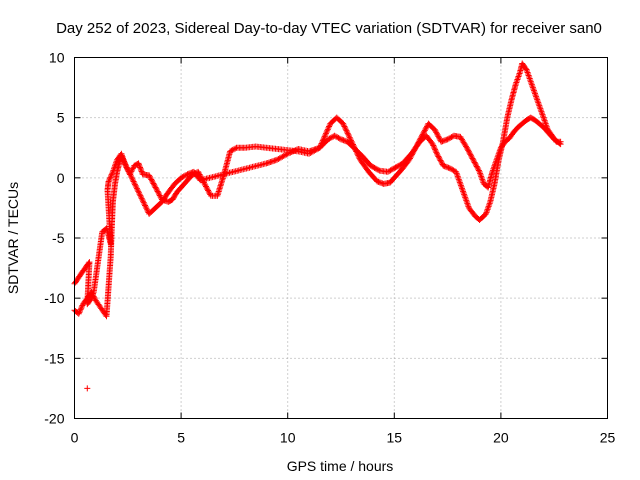 The image size is (640, 480). Describe the element at coordinates (340, 466) in the screenshot. I see `x-axis-label: GPS time / hours` at that location.